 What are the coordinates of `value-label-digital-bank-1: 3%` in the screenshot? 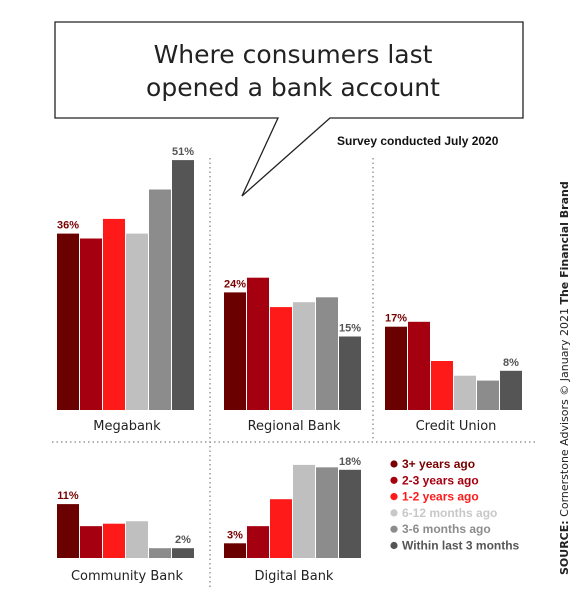 It's located at (235, 535).